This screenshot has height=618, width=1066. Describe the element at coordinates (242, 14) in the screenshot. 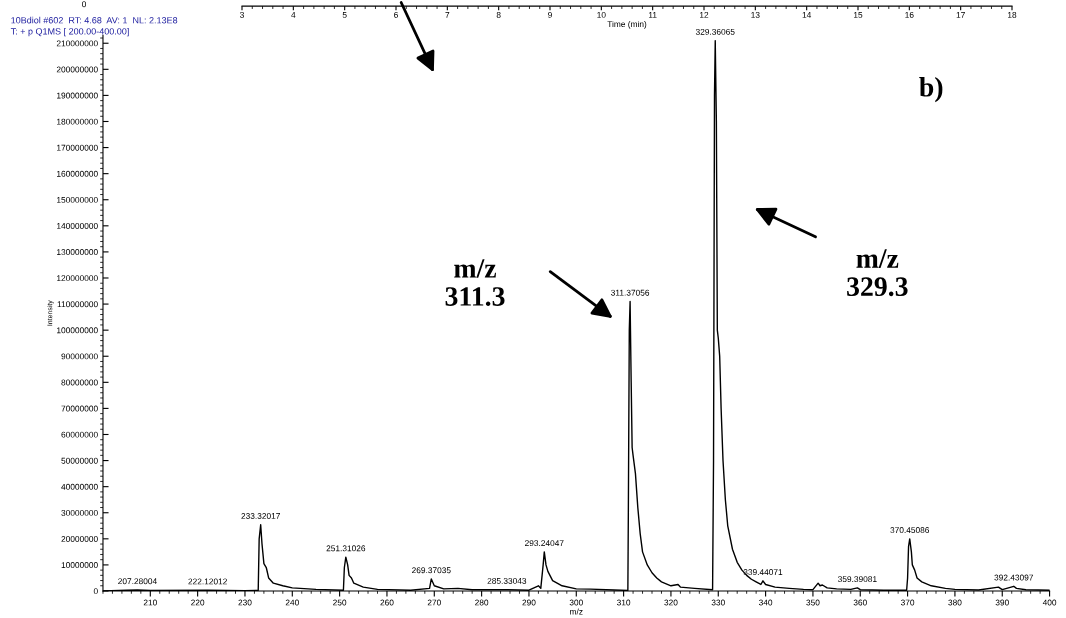

I see `x2-tick-label: 3` at that location.